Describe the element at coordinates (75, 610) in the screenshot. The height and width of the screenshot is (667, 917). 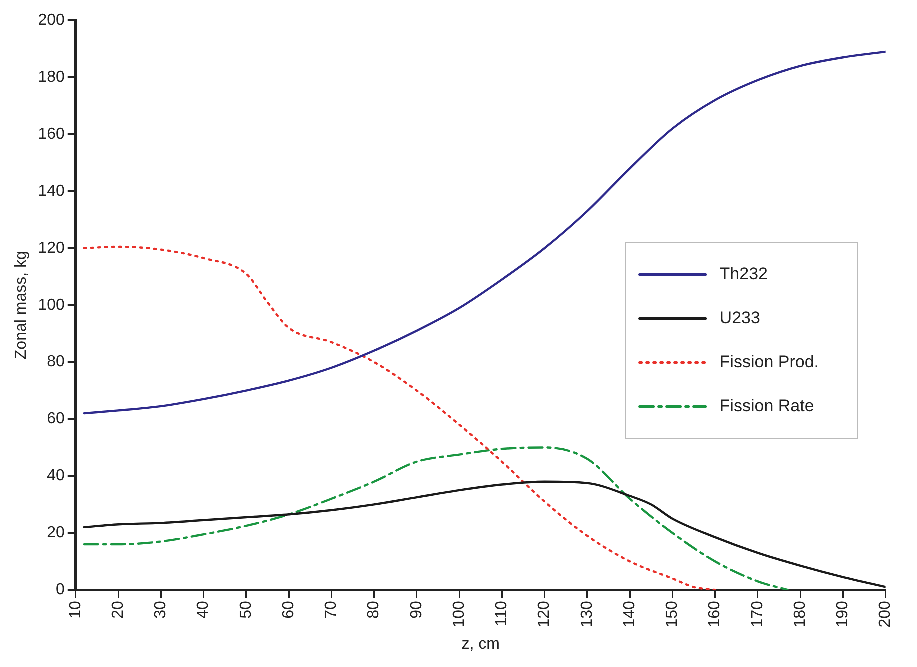
I see `x-tick-label: 10` at that location.